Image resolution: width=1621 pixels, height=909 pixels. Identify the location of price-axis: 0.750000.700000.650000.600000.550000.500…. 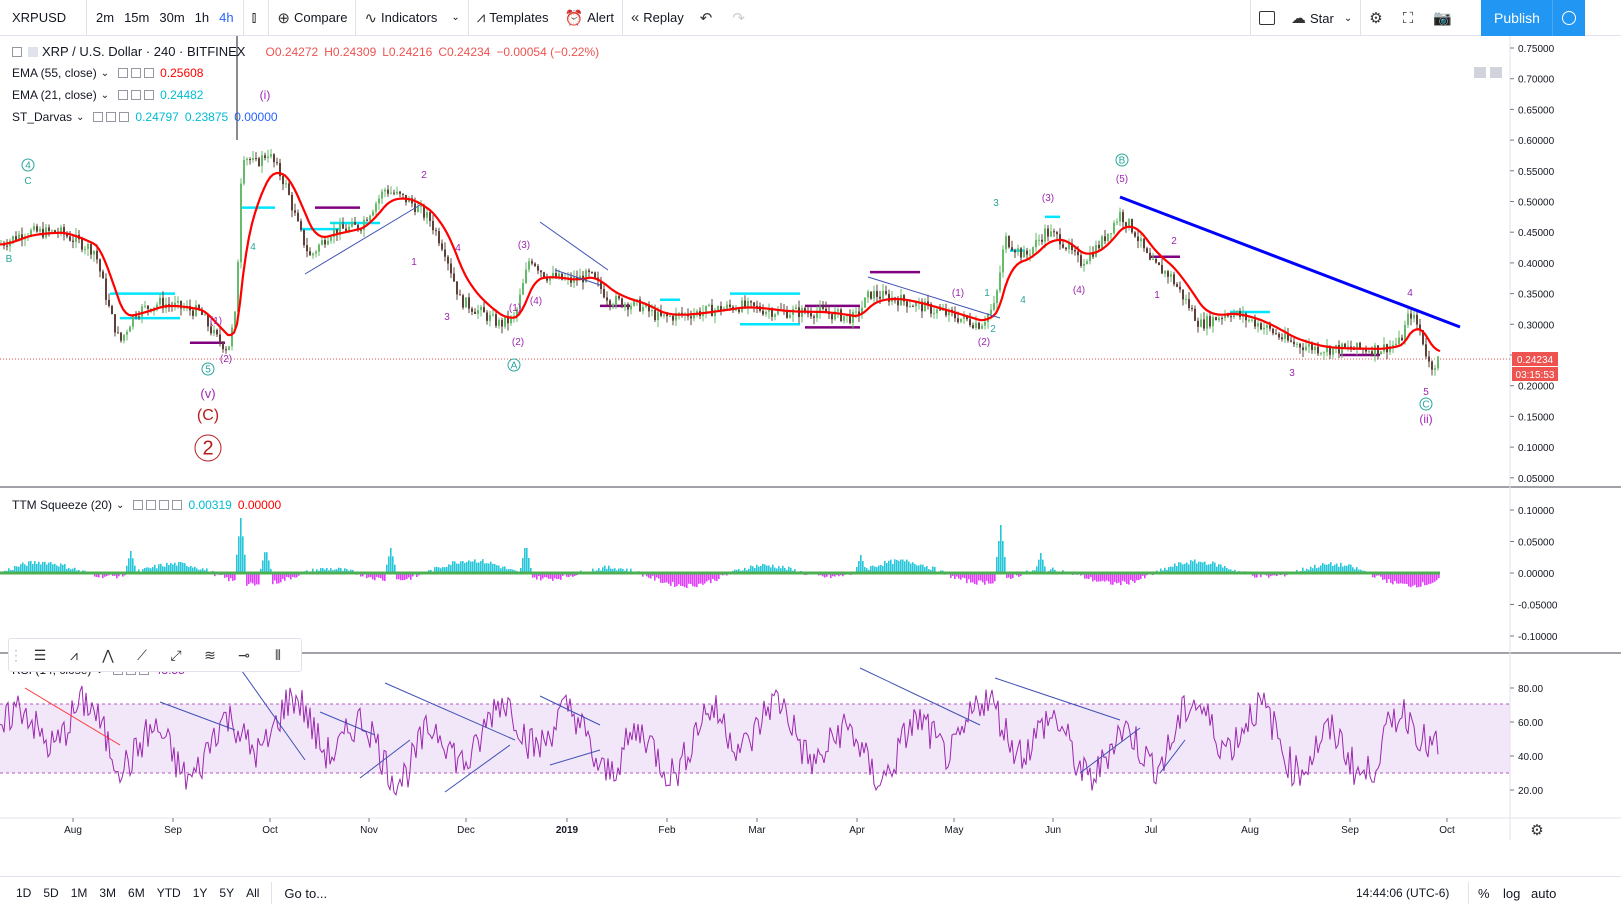
(1532, 264).